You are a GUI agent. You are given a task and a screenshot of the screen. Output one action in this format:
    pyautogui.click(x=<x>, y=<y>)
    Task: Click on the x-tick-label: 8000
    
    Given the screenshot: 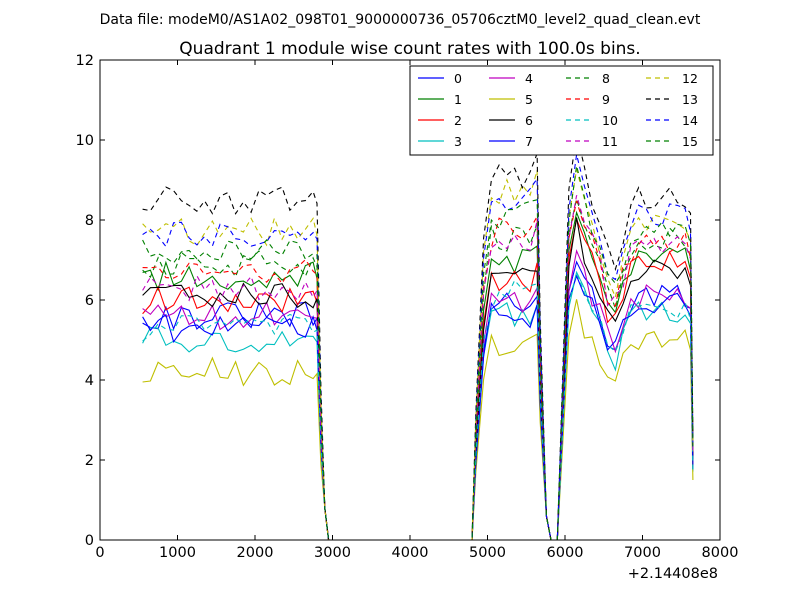 What is the action you would take?
    pyautogui.click(x=720, y=553)
    